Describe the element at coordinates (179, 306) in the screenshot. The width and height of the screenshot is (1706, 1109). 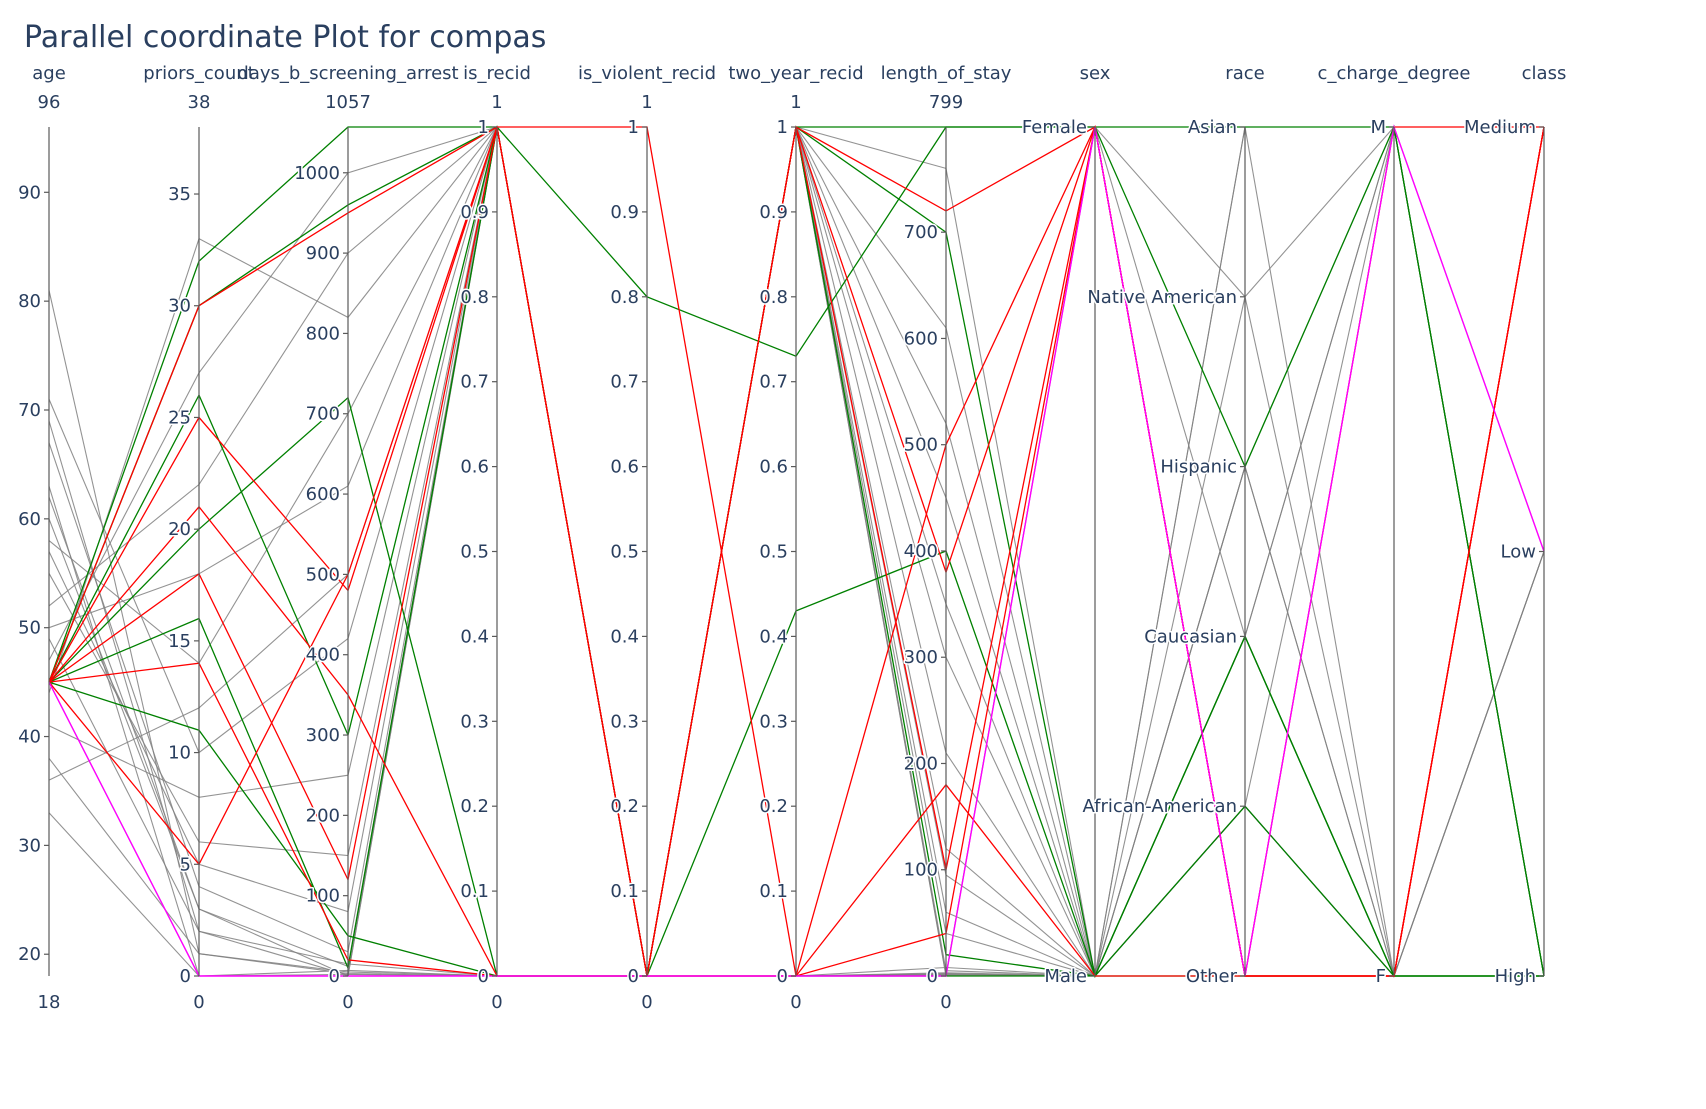
I see `tick-label: 30` at that location.